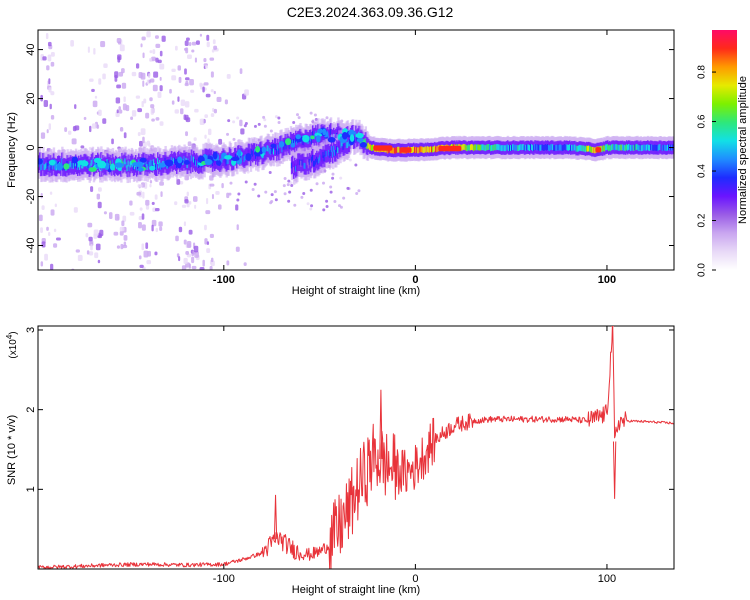 The height and width of the screenshot is (600, 750). I want to click on snr-peak, so click(614, 470).